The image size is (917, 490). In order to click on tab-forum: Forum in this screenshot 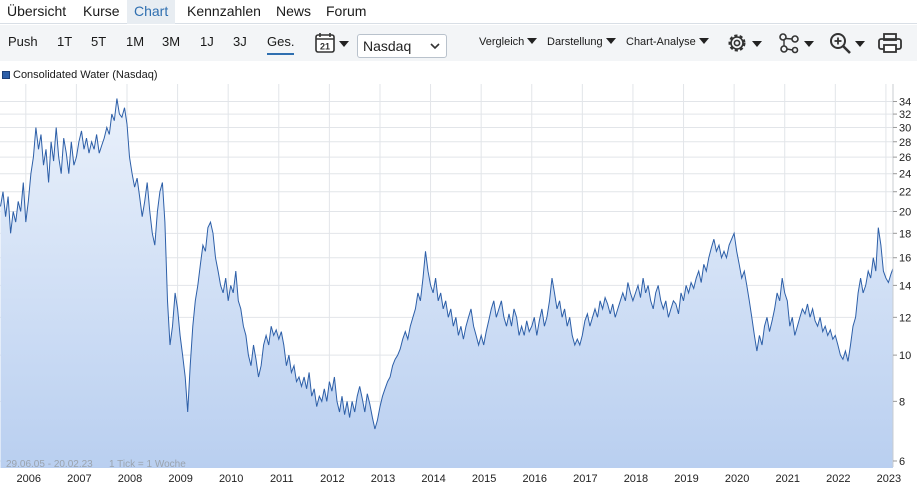, I will do `click(346, 11)`.